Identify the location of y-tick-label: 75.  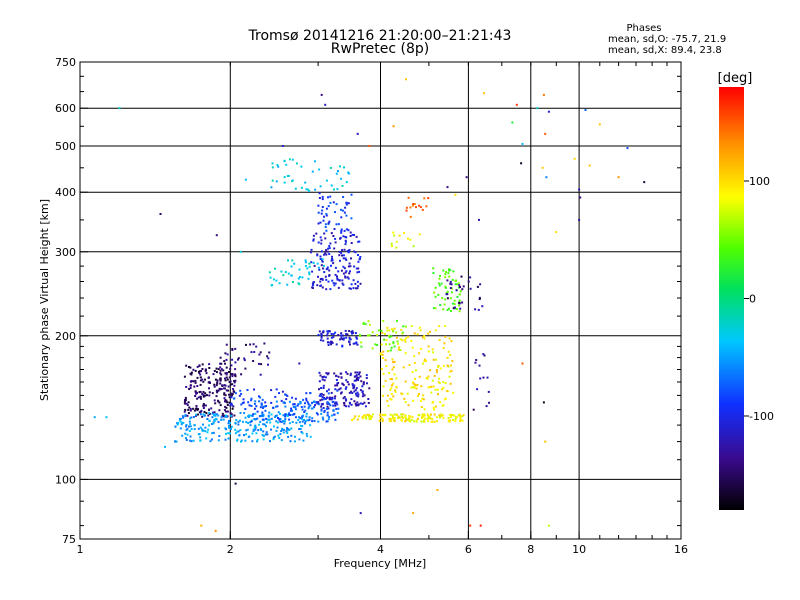
(69, 539).